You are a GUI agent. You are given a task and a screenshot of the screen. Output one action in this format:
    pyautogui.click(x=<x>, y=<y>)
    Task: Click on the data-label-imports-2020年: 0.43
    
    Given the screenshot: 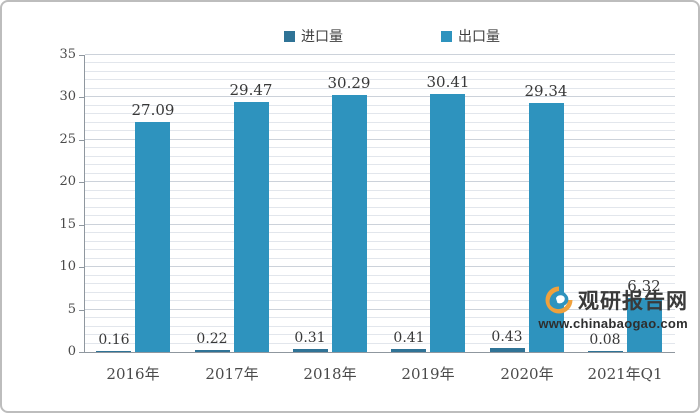 What is the action you would take?
    pyautogui.click(x=507, y=337)
    